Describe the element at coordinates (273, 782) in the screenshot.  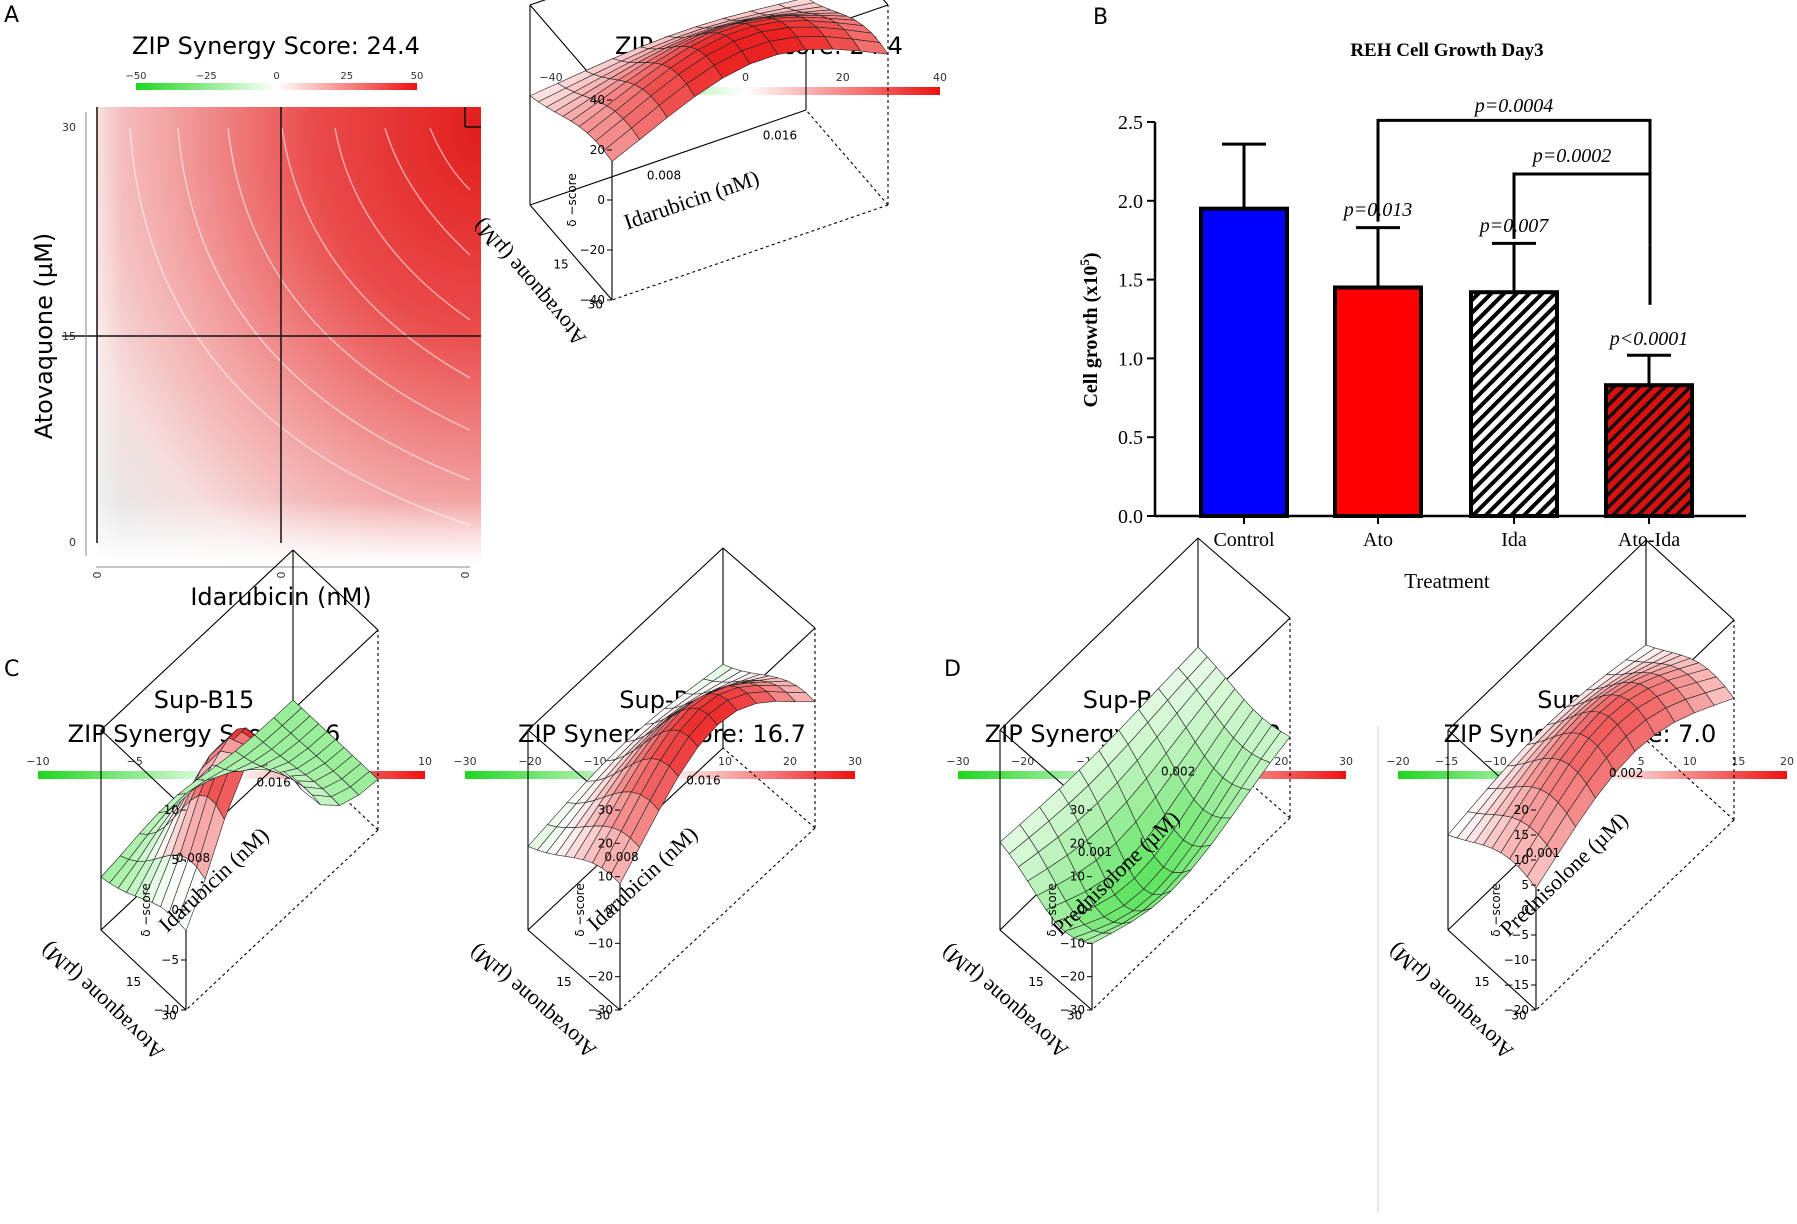
I see `surface-xtick: 0.016` at that location.